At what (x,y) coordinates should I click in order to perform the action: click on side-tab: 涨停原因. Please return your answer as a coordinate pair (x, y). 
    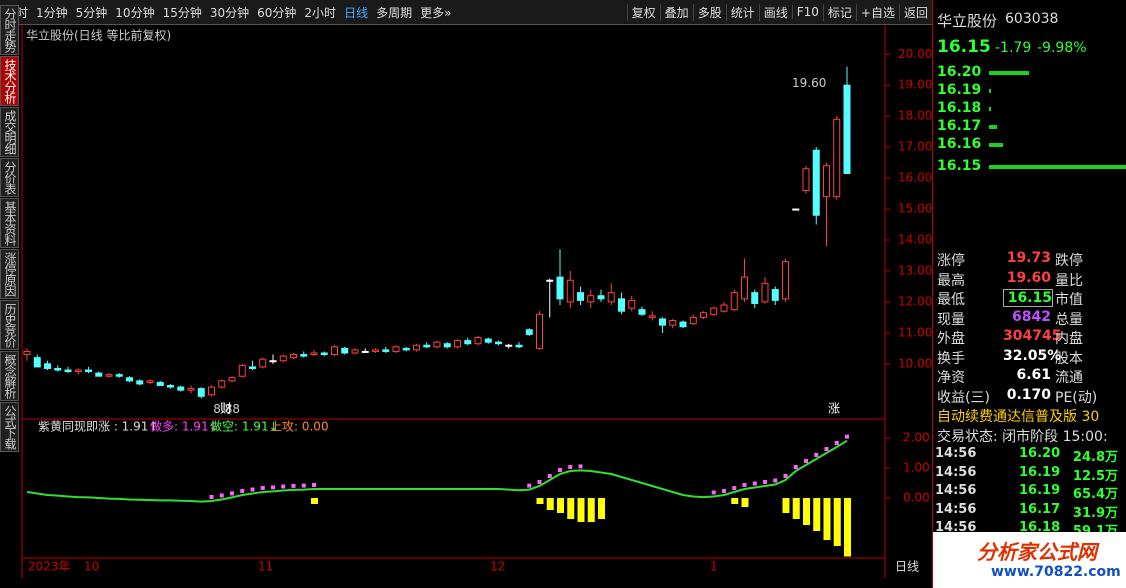
    Looking at the image, I should click on (9, 274).